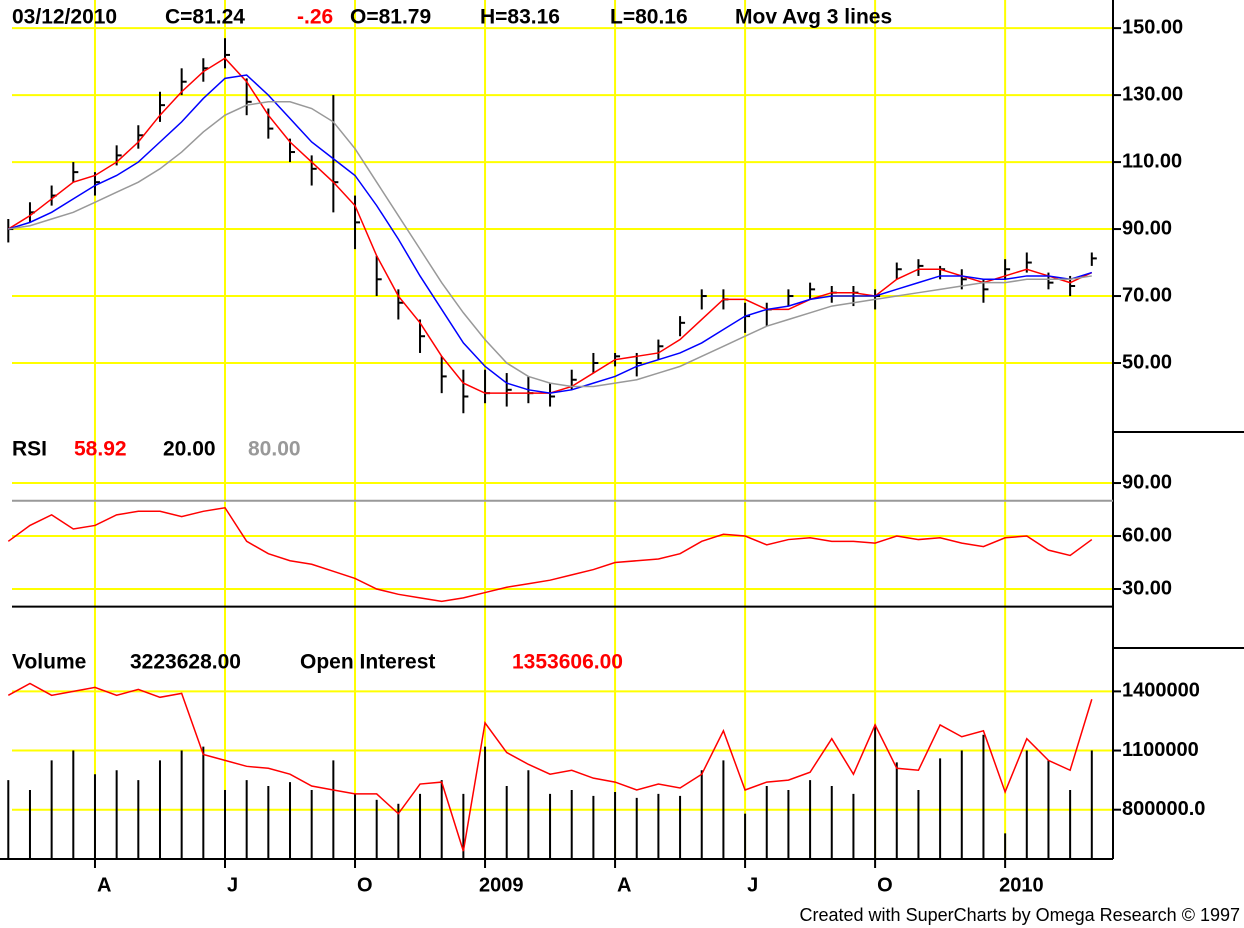  Describe the element at coordinates (501, 885) in the screenshot. I see `x-tick-label: 2009` at that location.